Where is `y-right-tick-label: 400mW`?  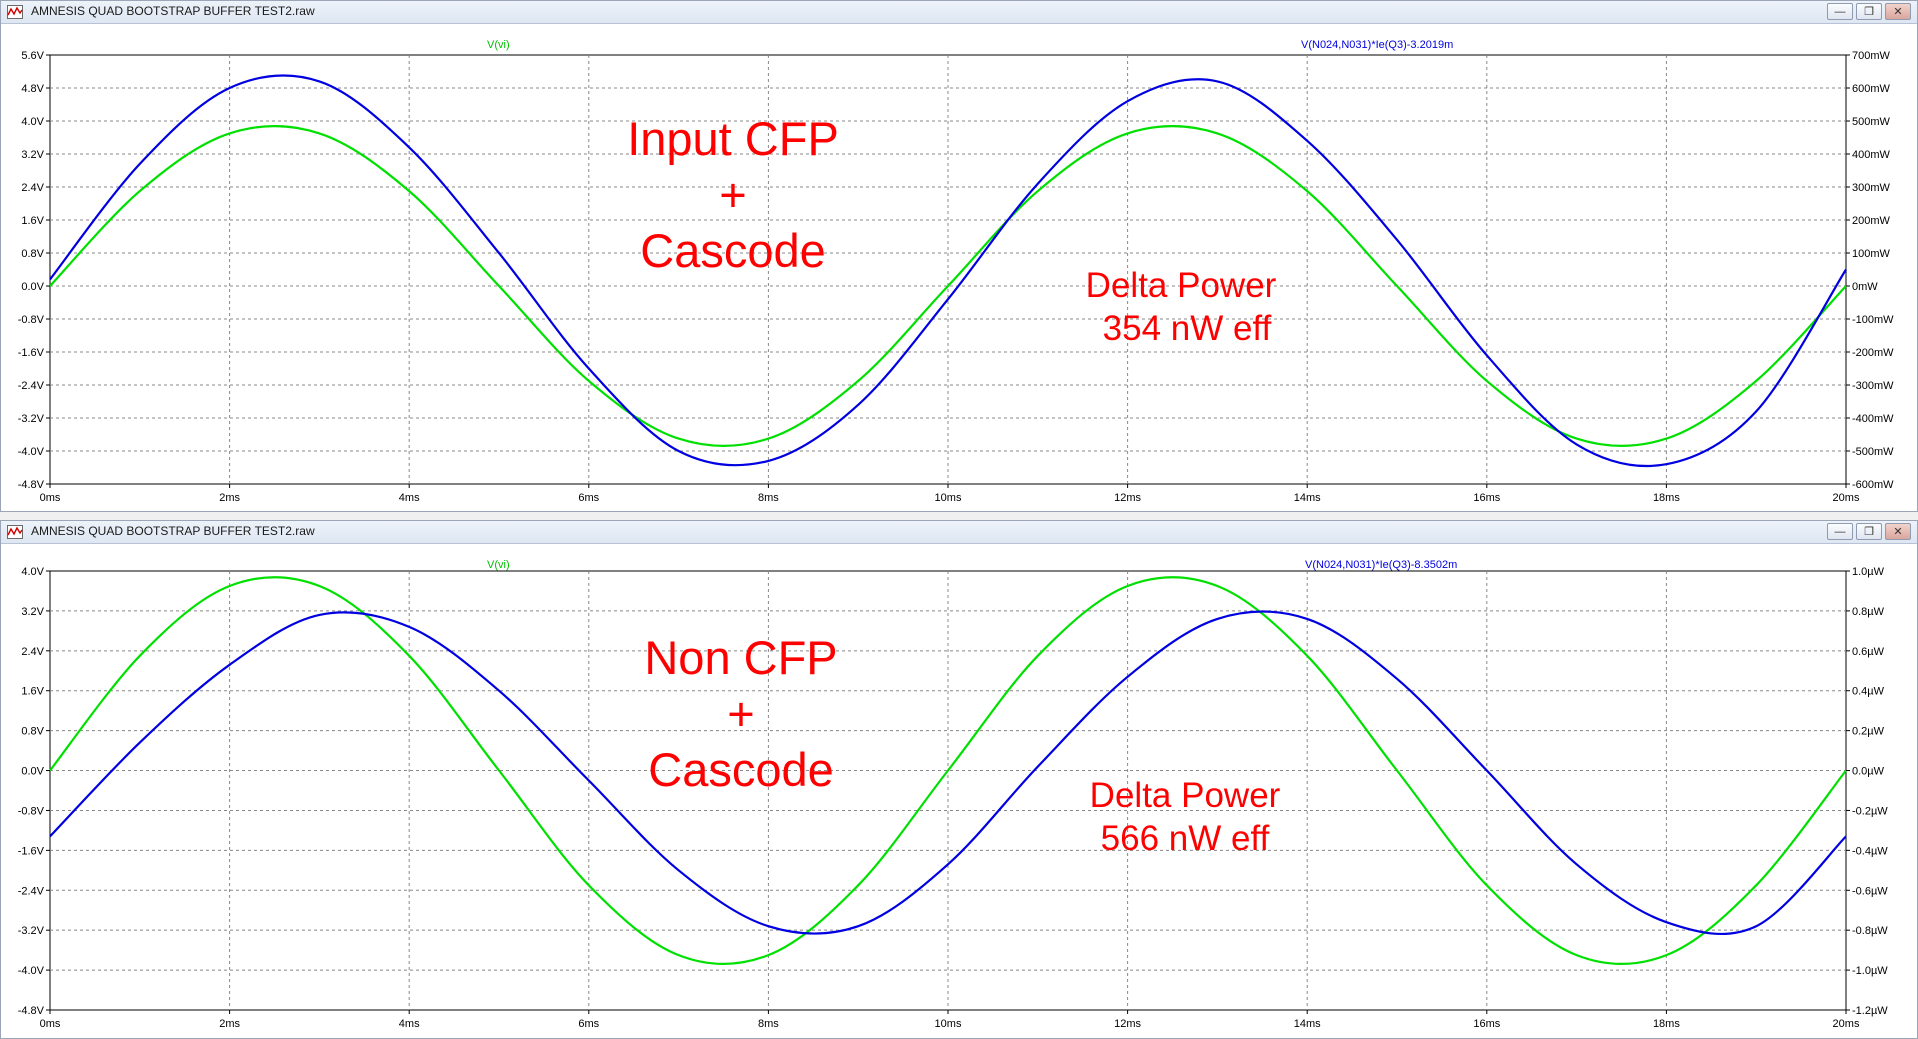
y-right-tick-label: 400mW is located at coordinates (1871, 155).